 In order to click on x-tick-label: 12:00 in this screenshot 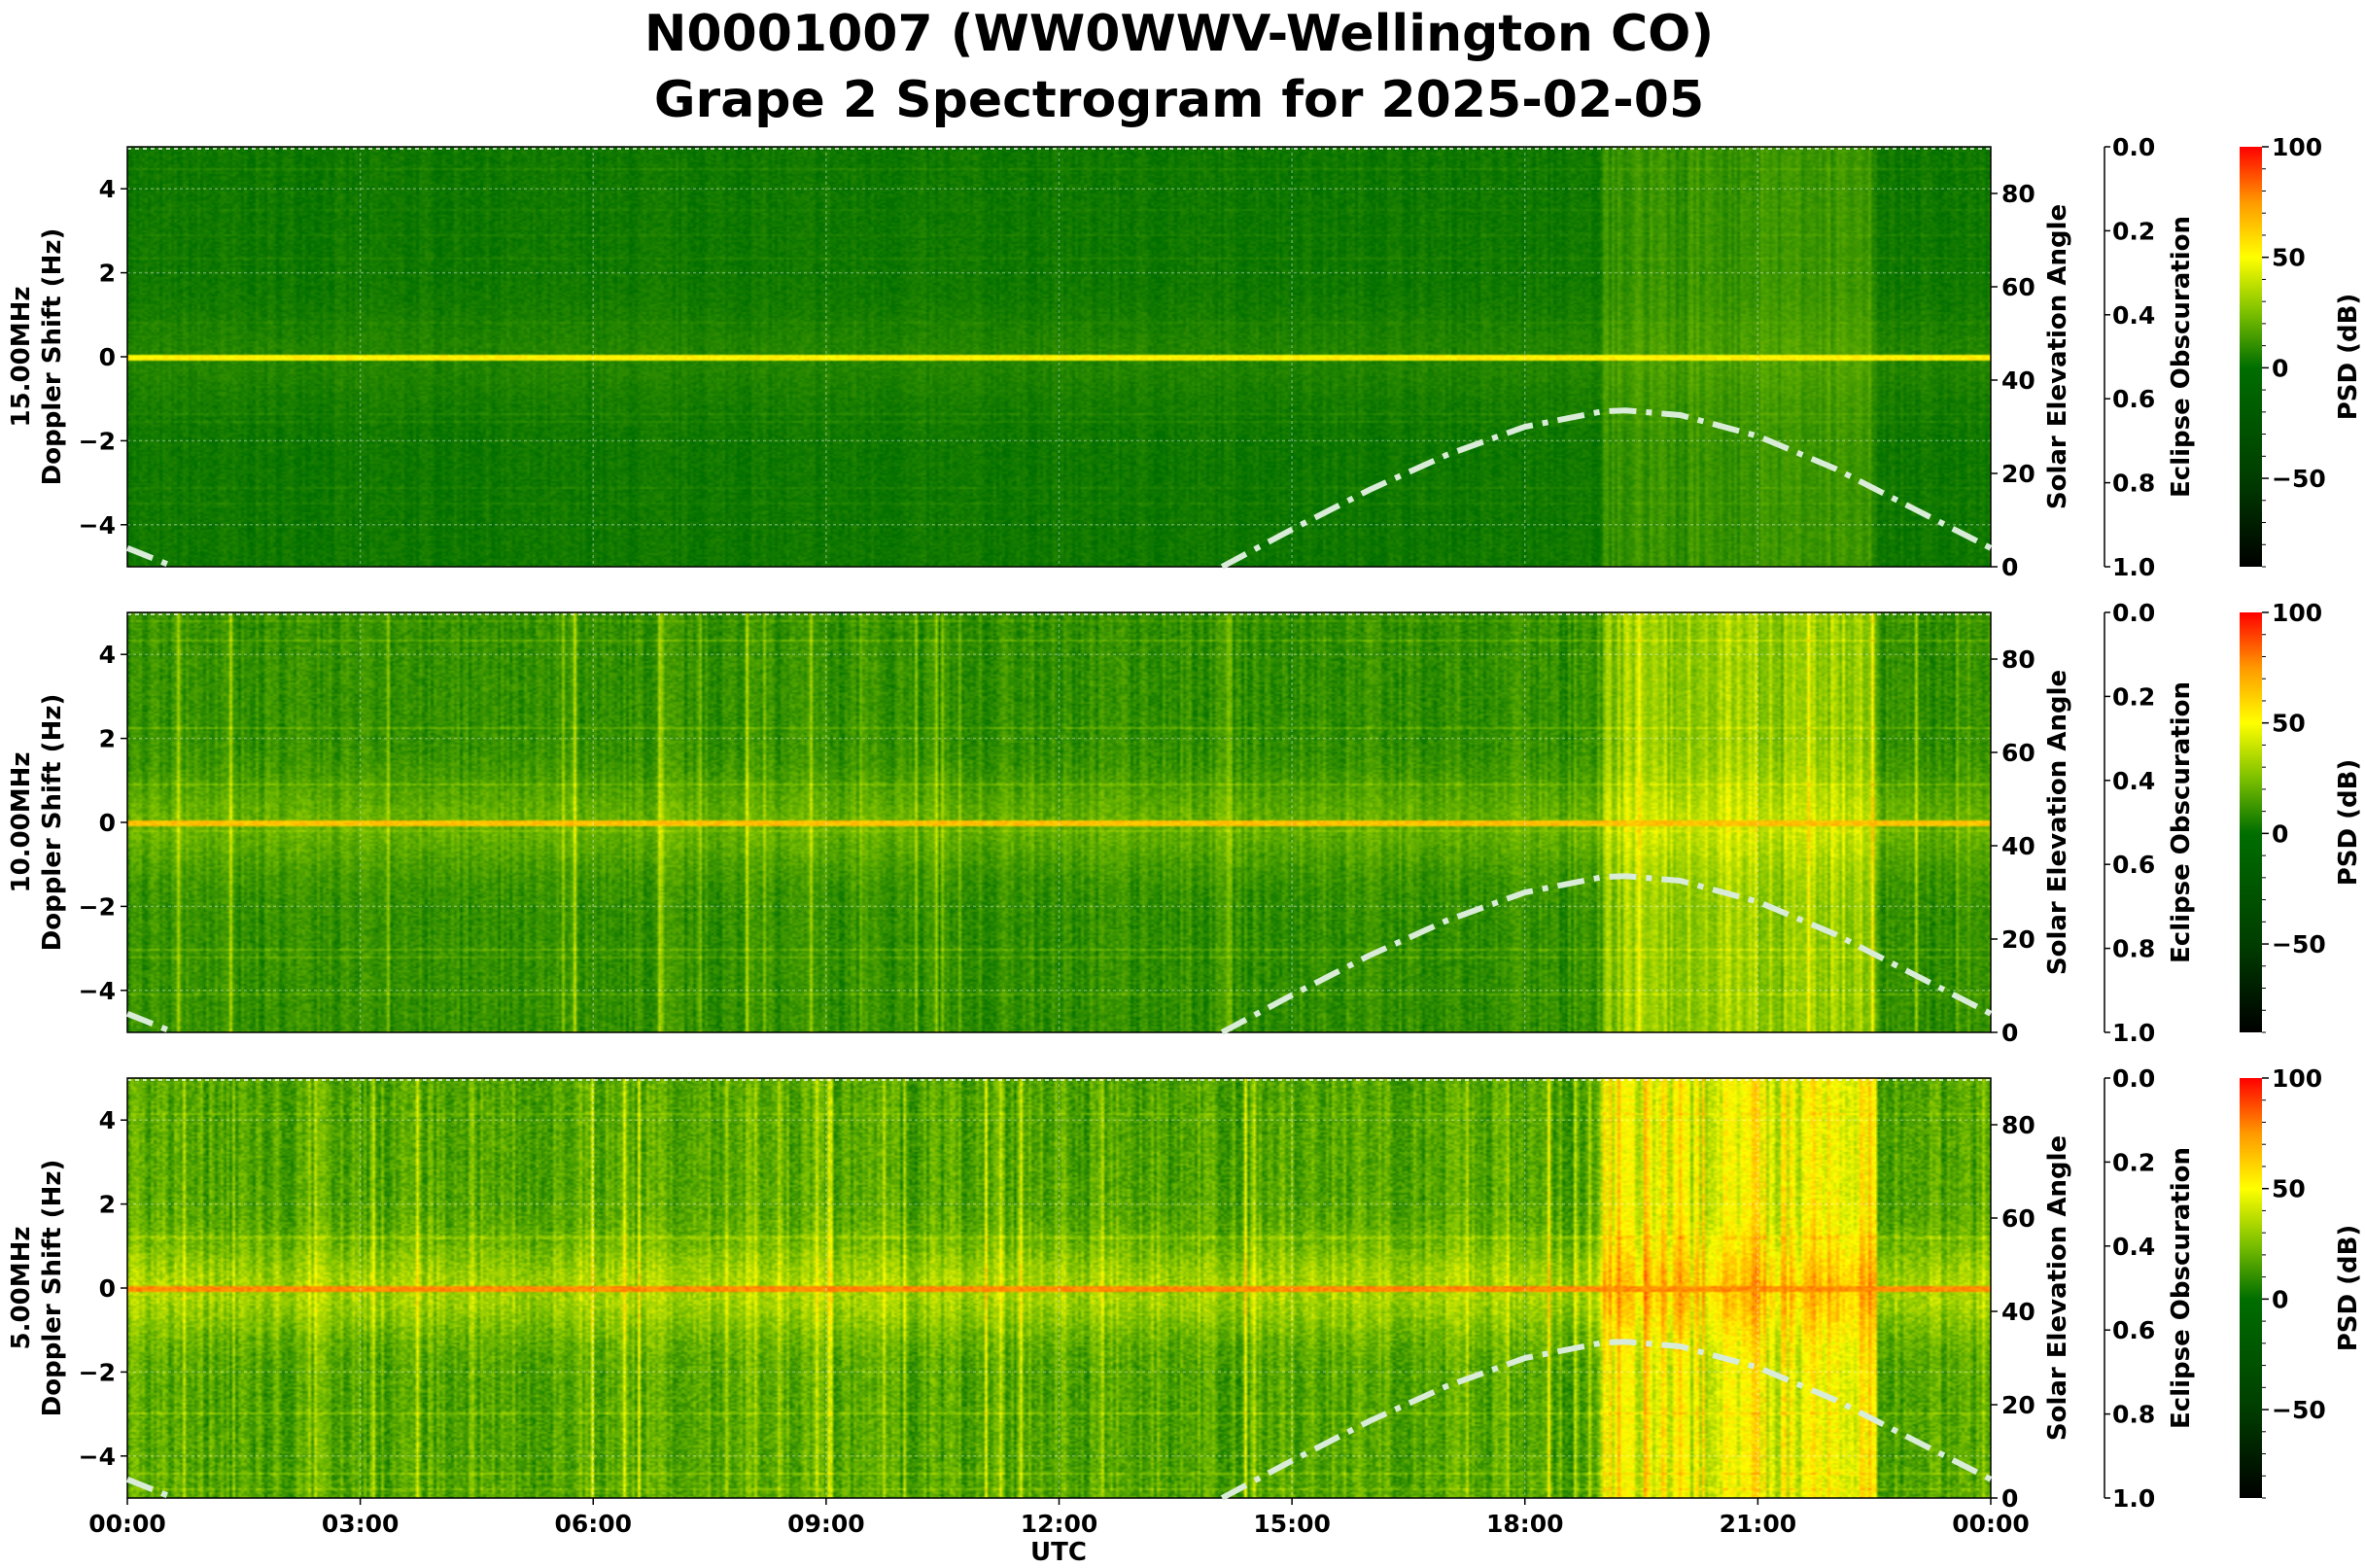, I will do `click(1060, 1524)`.